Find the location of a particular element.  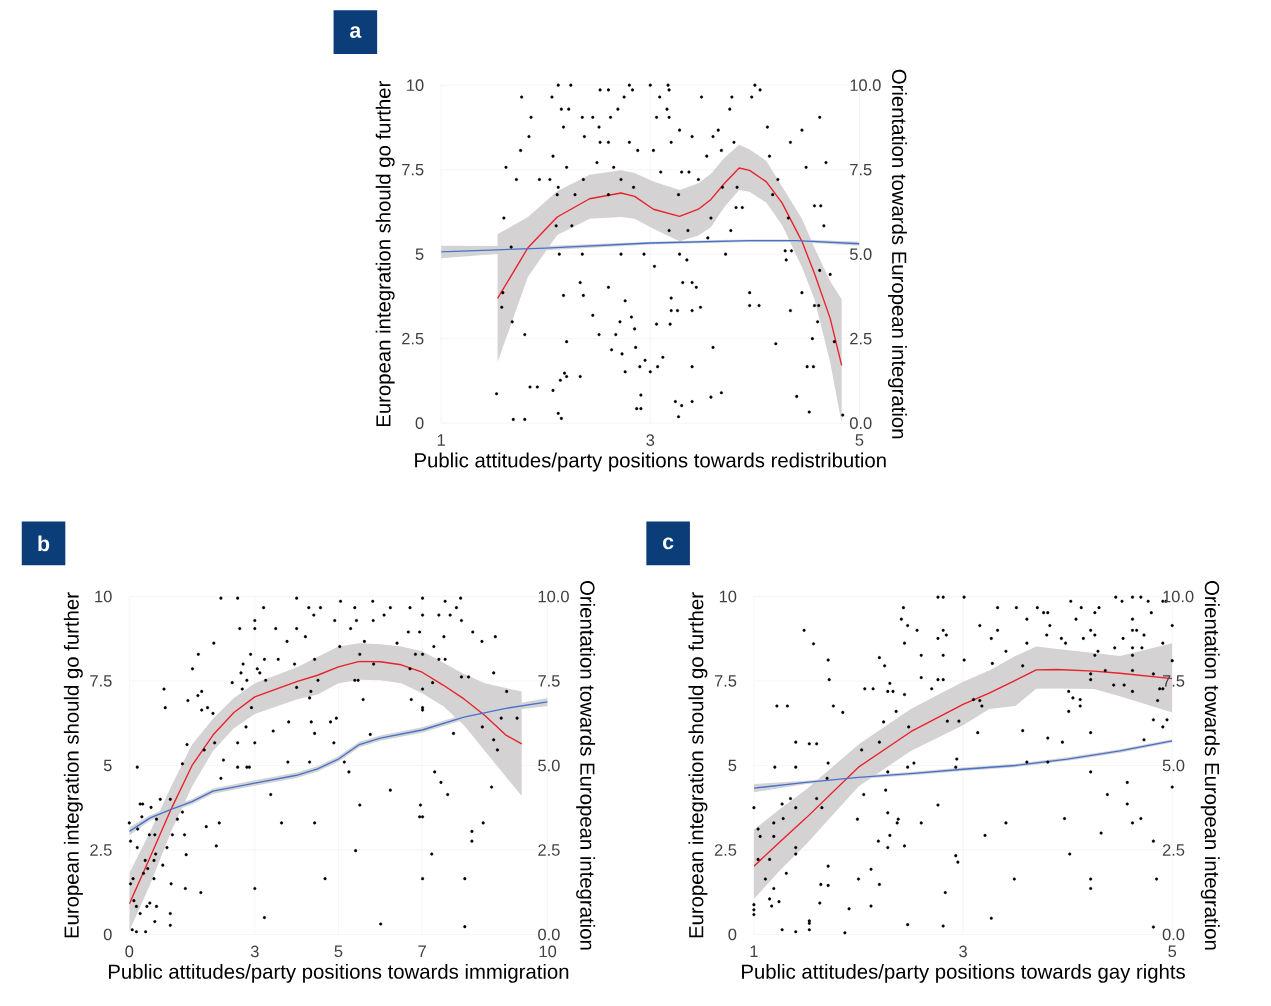

x-tick-label: 7 is located at coordinates (422, 951).